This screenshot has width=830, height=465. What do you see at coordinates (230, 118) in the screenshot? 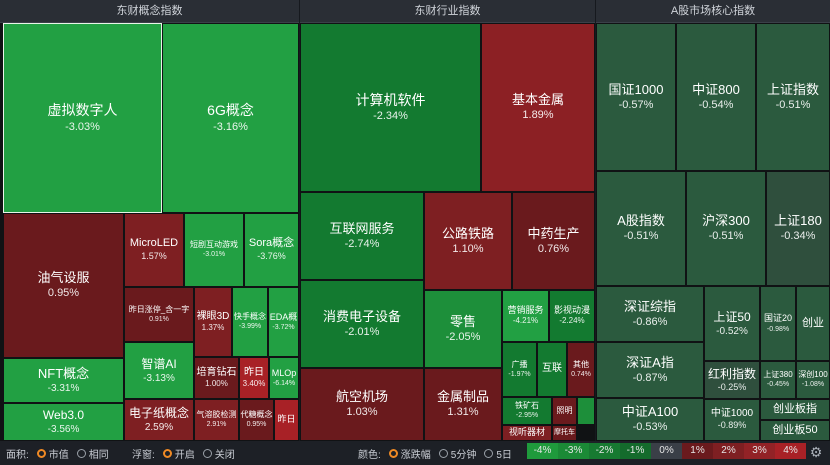
I see `tile-6g: 6G概念 -3.16%` at bounding box center [230, 118].